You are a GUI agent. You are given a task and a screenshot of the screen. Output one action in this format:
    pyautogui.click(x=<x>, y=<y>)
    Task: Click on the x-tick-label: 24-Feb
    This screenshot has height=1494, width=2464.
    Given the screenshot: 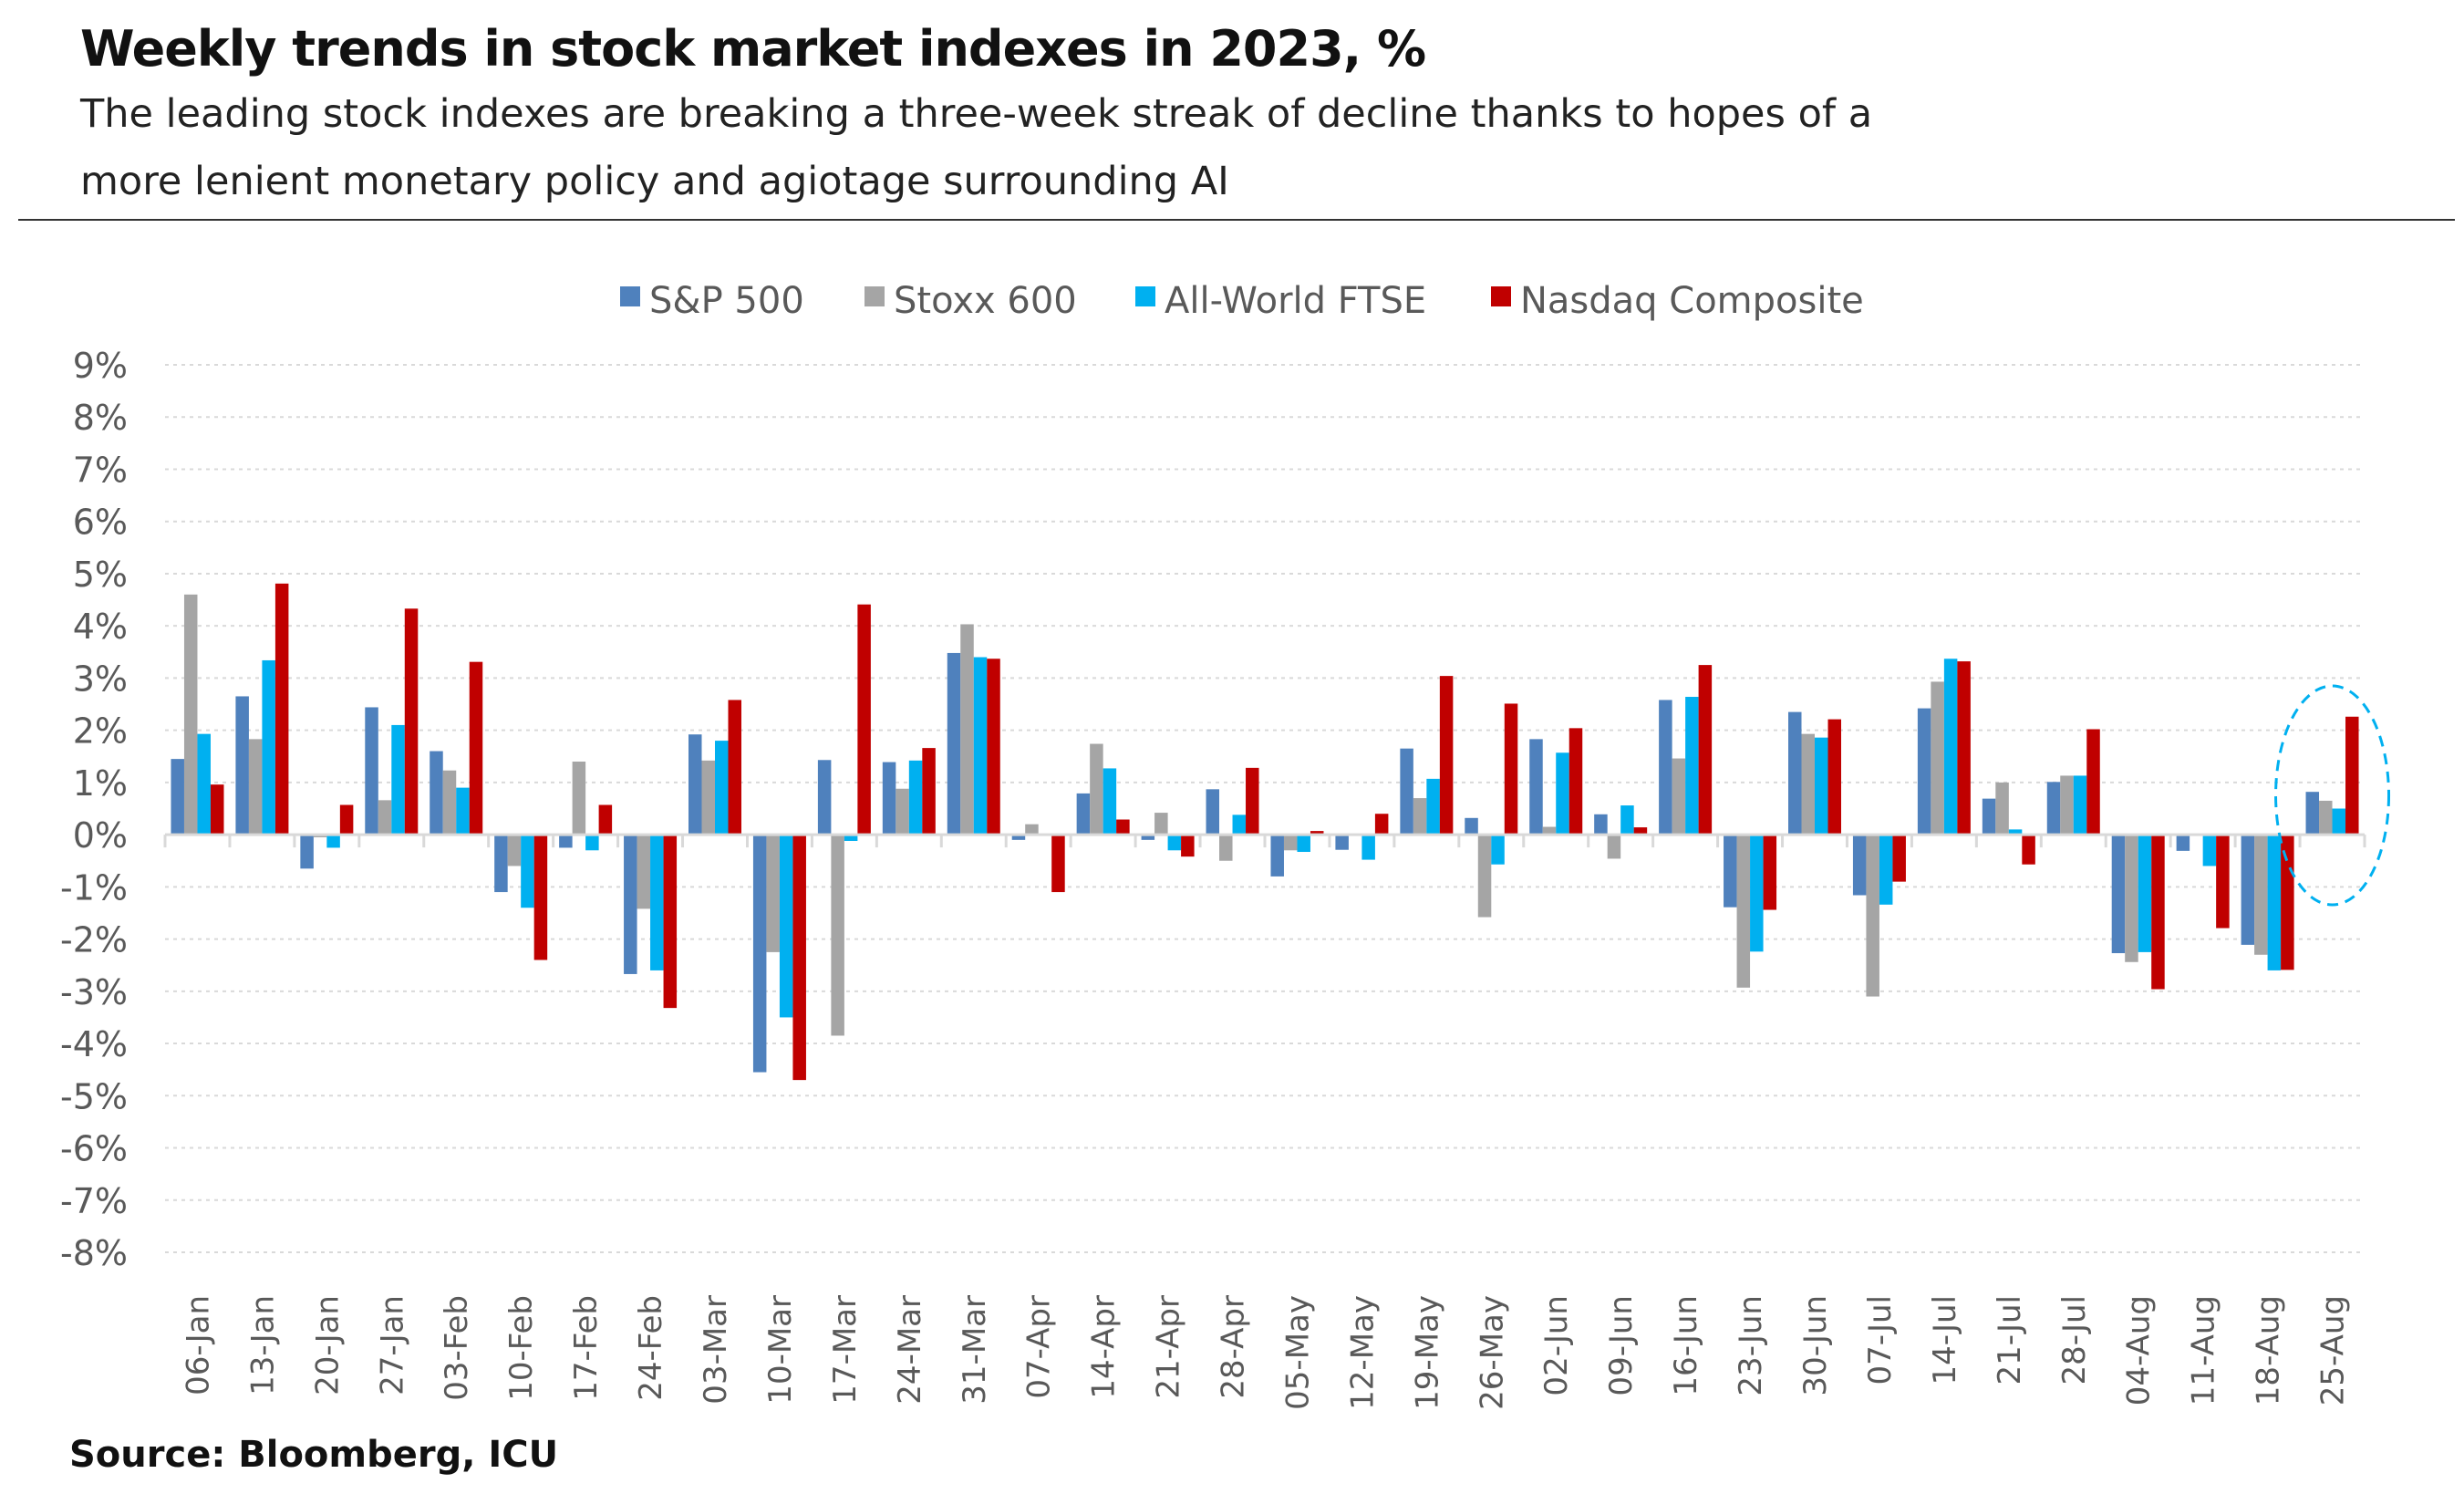 What is the action you would take?
    pyautogui.click(x=651, y=1348)
    